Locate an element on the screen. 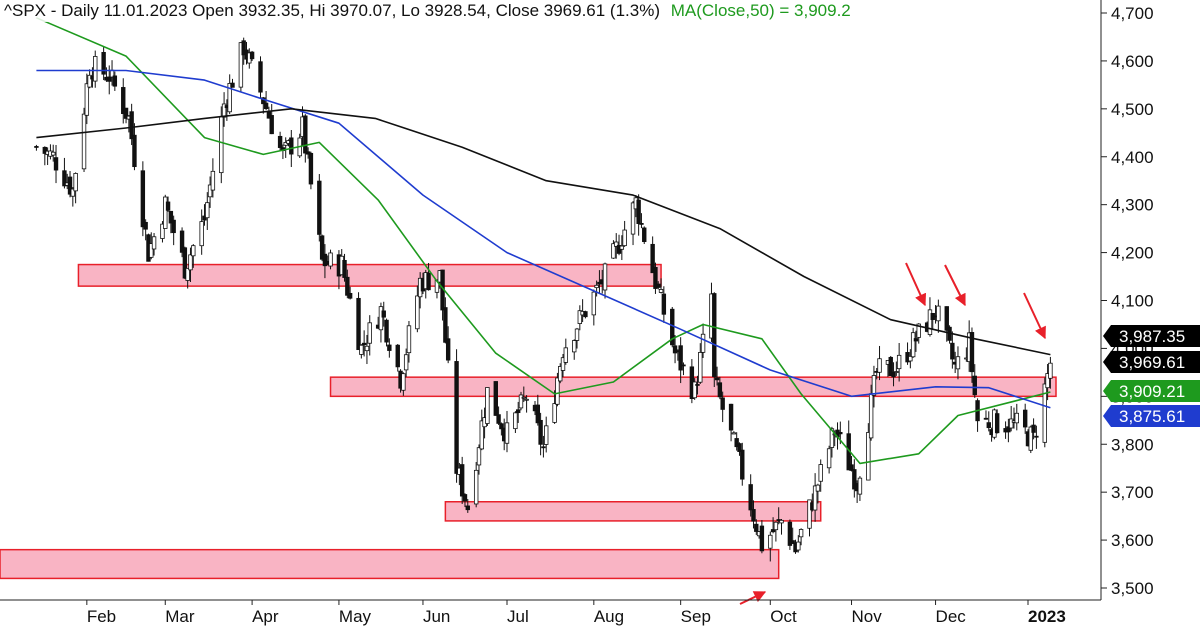  price-tag-label: 3,875.61 is located at coordinates (1152, 416).